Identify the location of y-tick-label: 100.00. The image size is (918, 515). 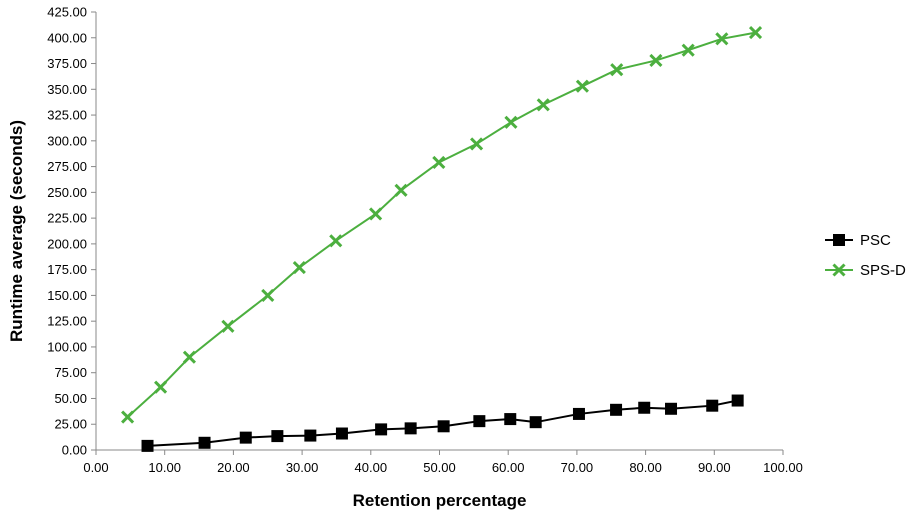
(67, 346).